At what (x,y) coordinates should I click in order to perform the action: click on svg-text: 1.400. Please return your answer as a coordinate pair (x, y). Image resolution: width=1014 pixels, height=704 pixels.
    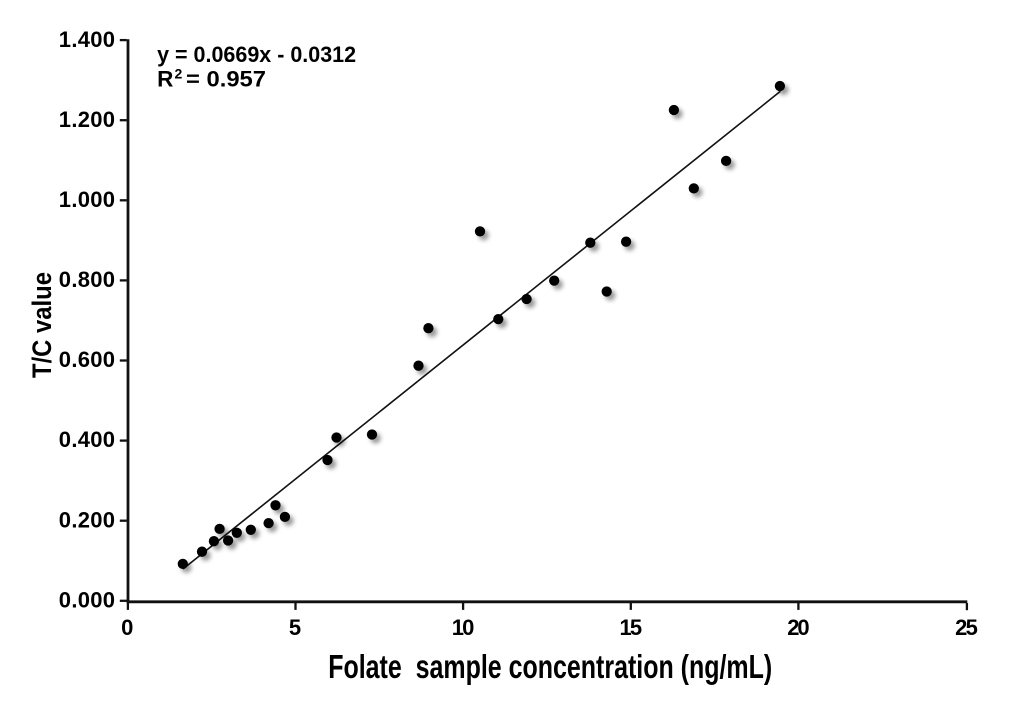
    Looking at the image, I should click on (87, 39).